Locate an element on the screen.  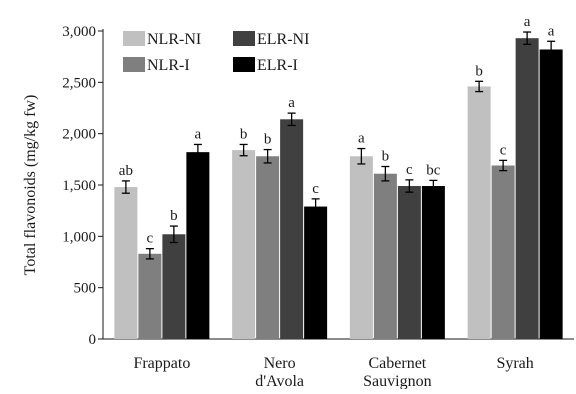
x-category-label: Nero is located at coordinates (280, 363).